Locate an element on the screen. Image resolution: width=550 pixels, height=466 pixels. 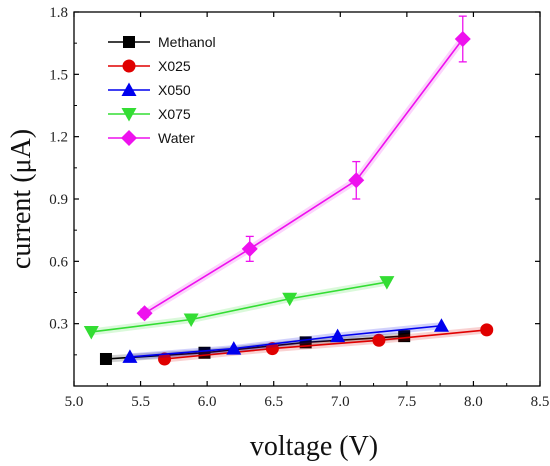
x-tick-label: 6.0 is located at coordinates (207, 402).